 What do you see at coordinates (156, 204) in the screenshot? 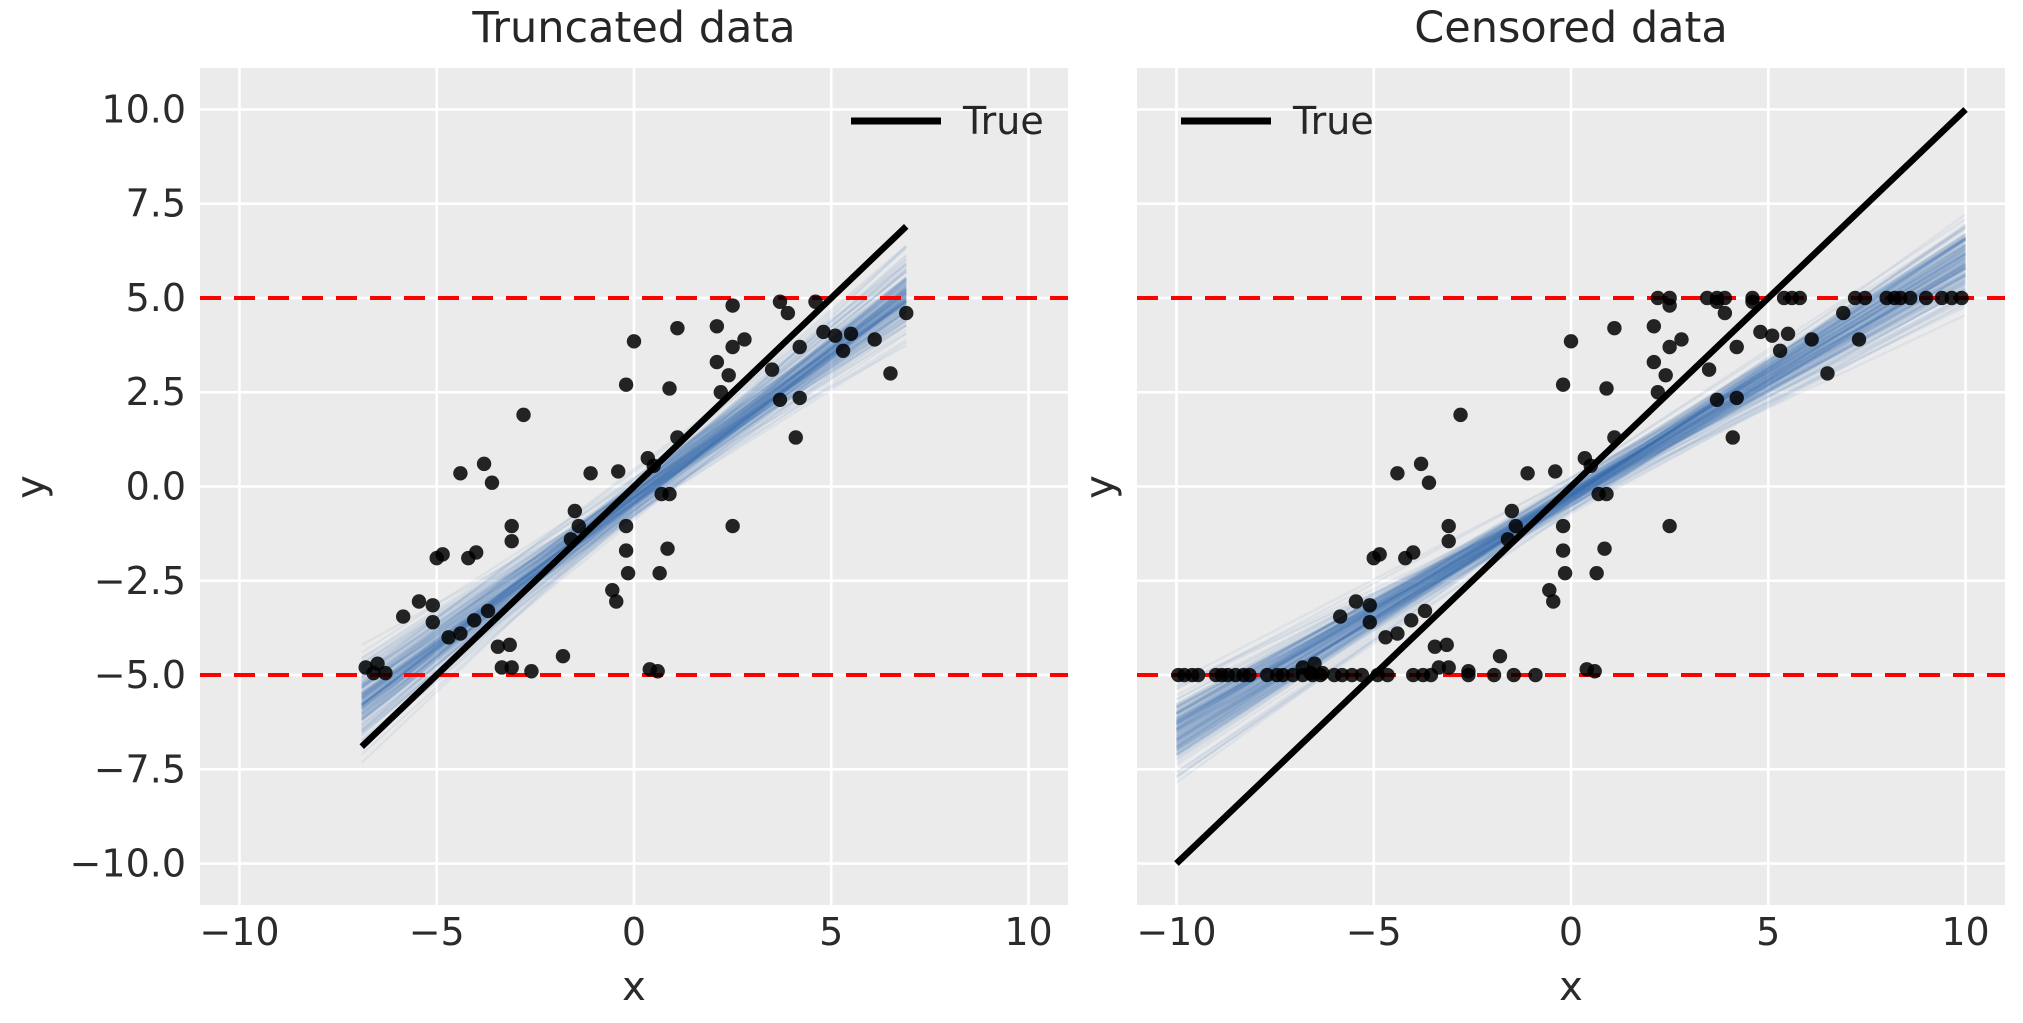
I see `y-tick-label: 7.5` at bounding box center [156, 204].